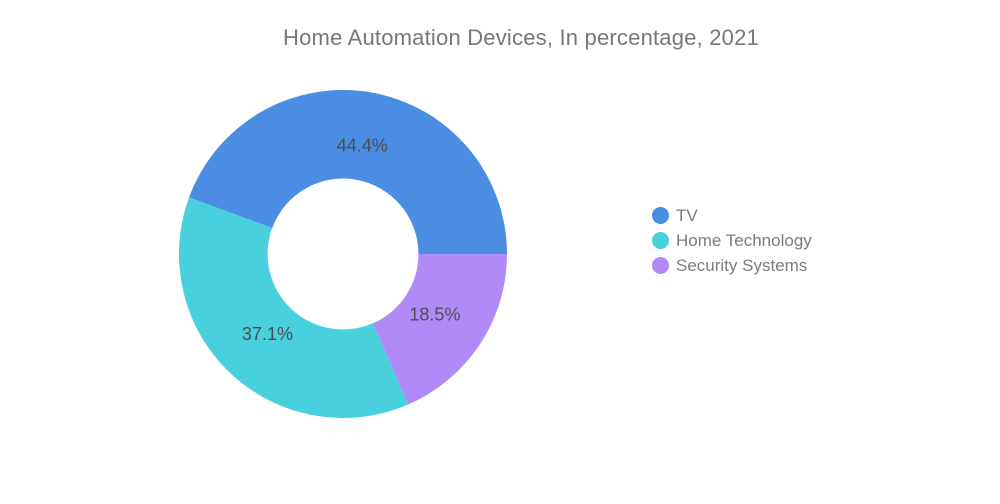 This screenshot has width=1000, height=504. What do you see at coordinates (687, 215) in the screenshot?
I see `legend-label-tv: TV` at bounding box center [687, 215].